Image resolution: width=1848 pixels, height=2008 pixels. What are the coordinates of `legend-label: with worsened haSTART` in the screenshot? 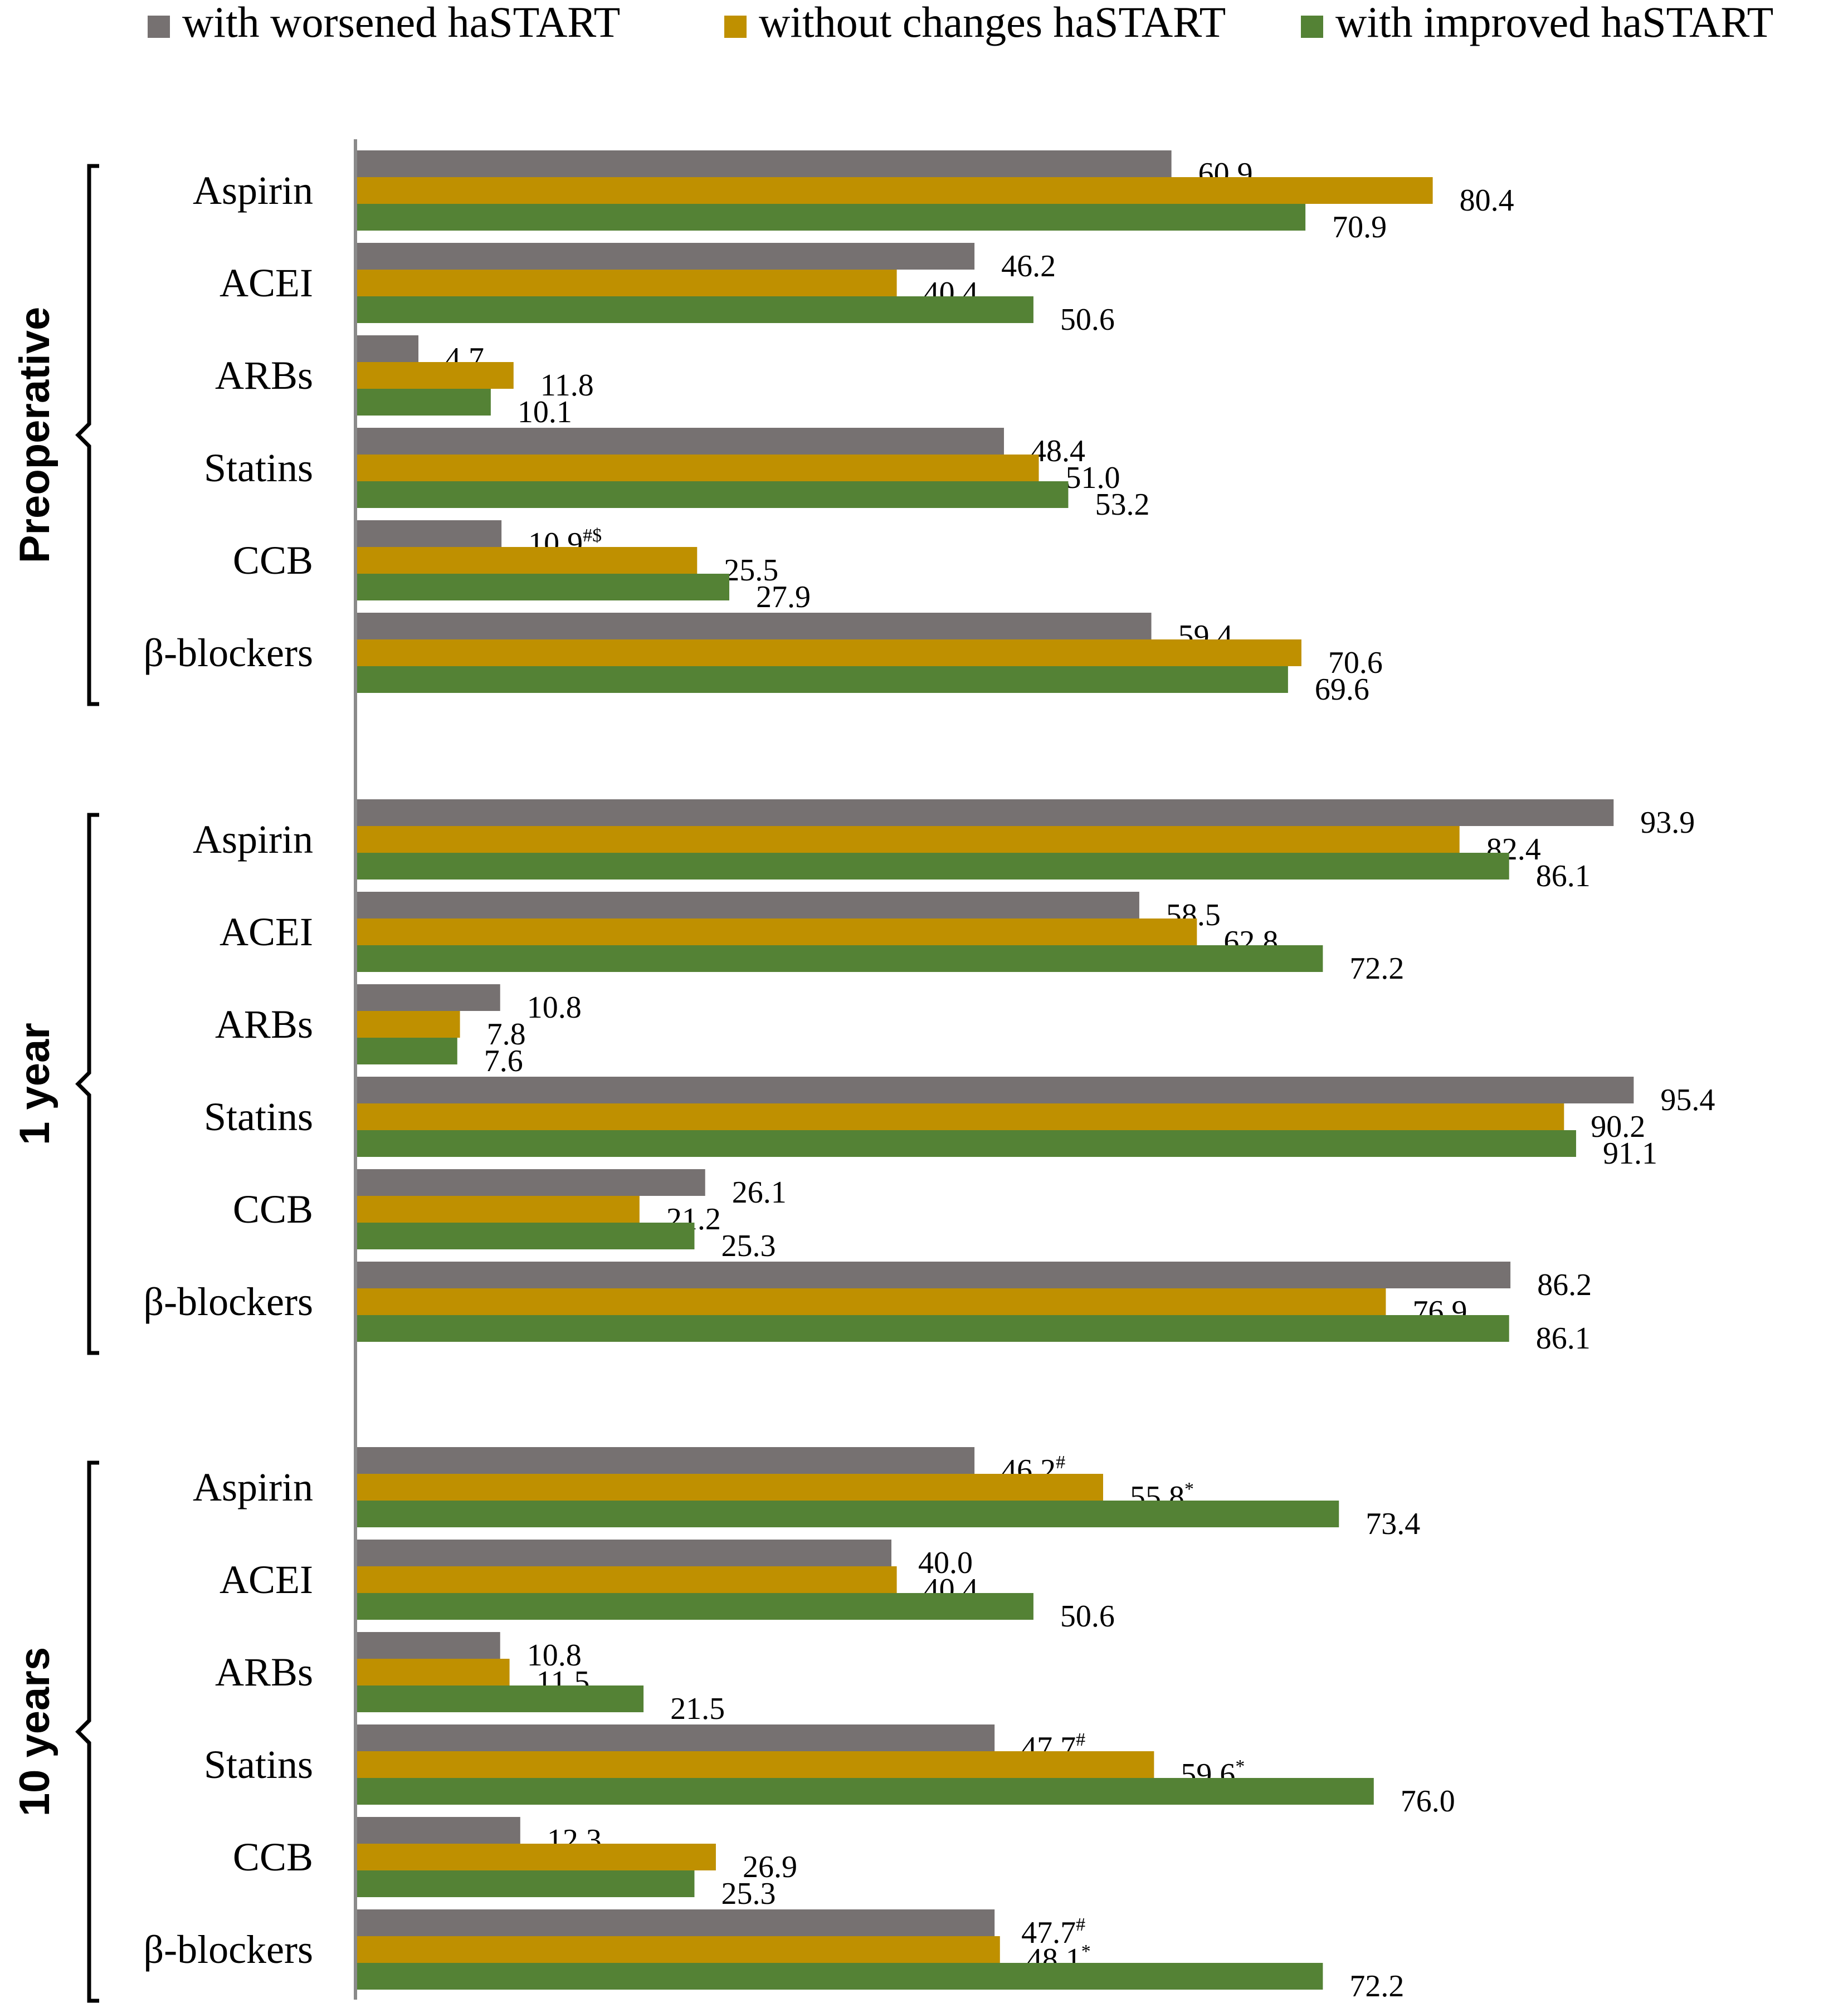 It's located at (401, 23).